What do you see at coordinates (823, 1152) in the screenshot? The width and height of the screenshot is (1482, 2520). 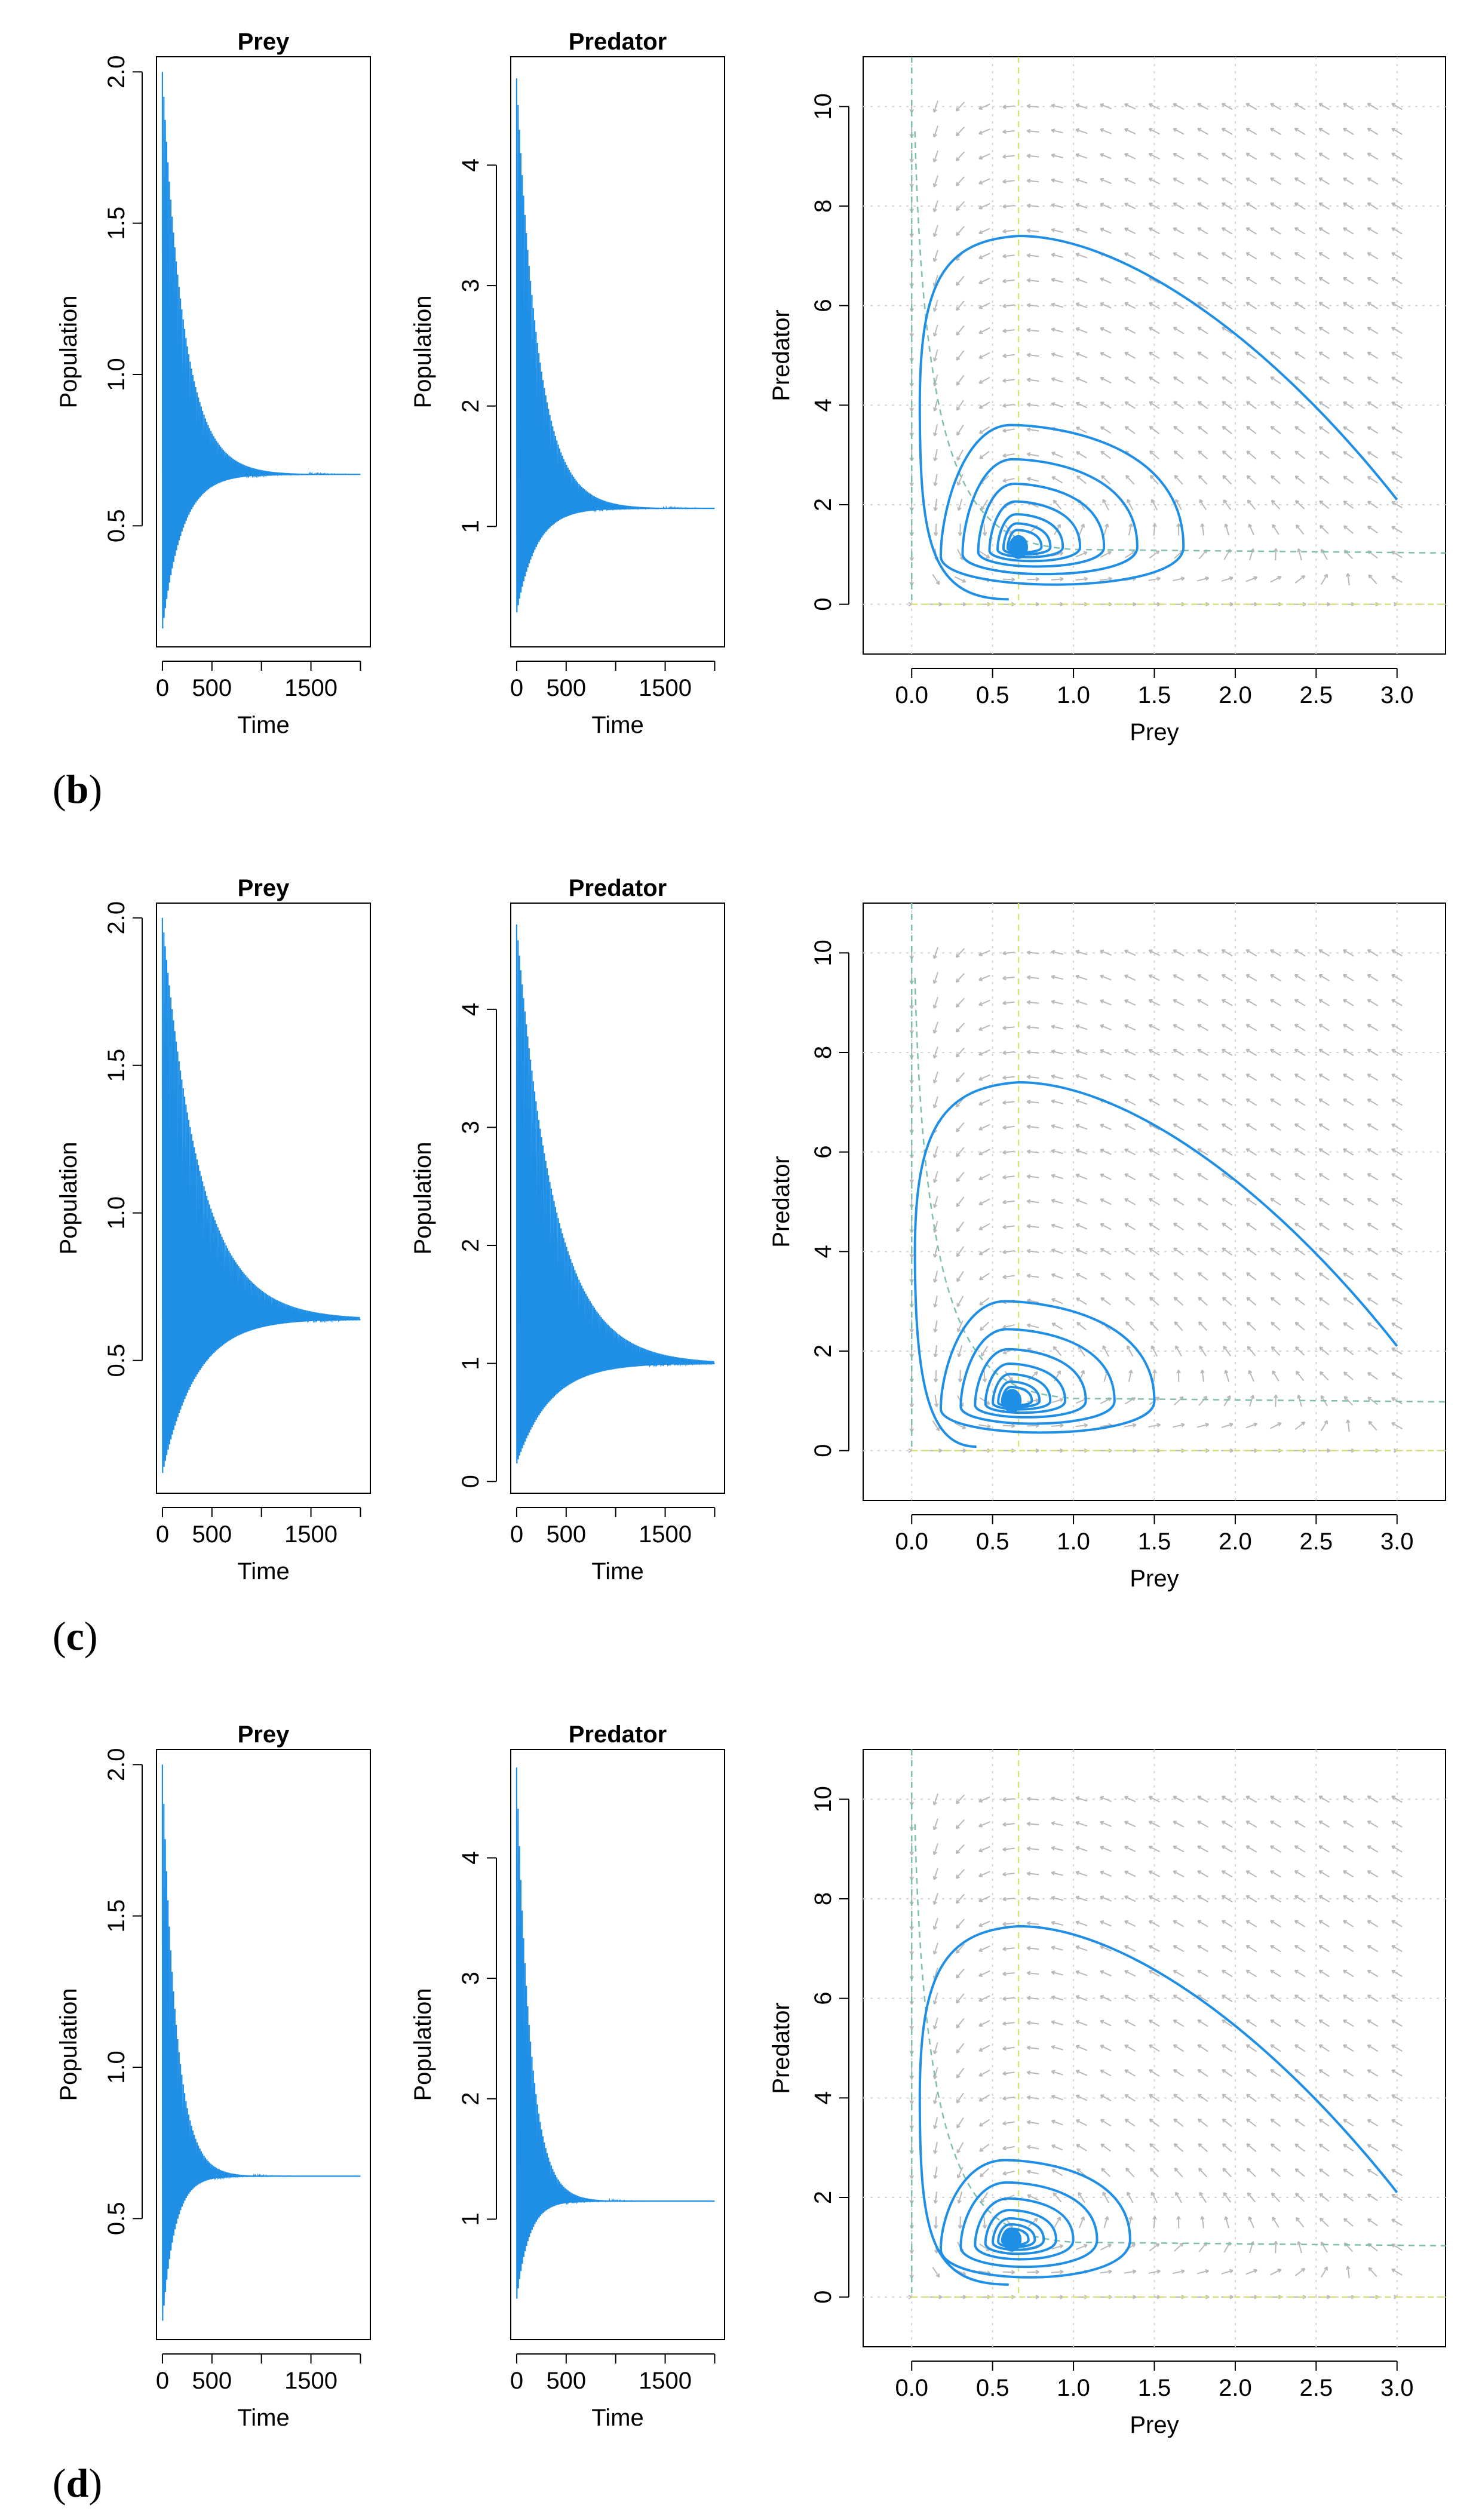 I see `row-b-phase-y-tick-label: 6` at bounding box center [823, 1152].